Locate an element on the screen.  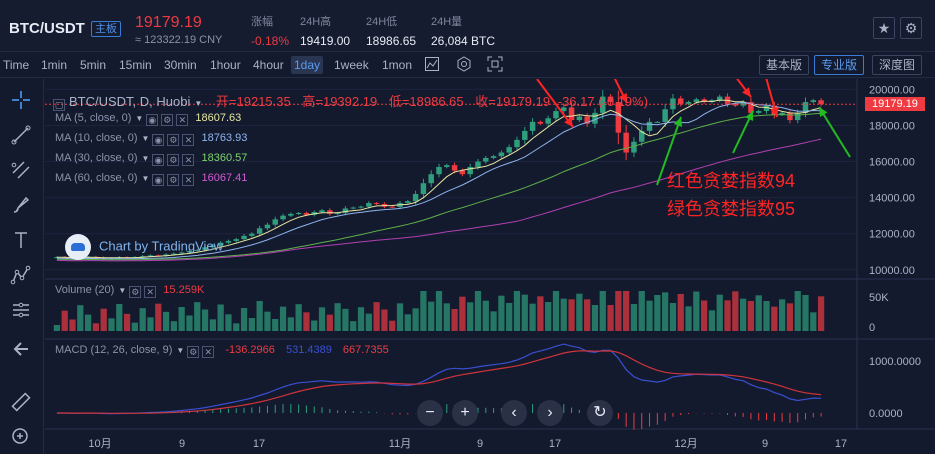
gear-icon: ⚙ is located at coordinates (911, 28).